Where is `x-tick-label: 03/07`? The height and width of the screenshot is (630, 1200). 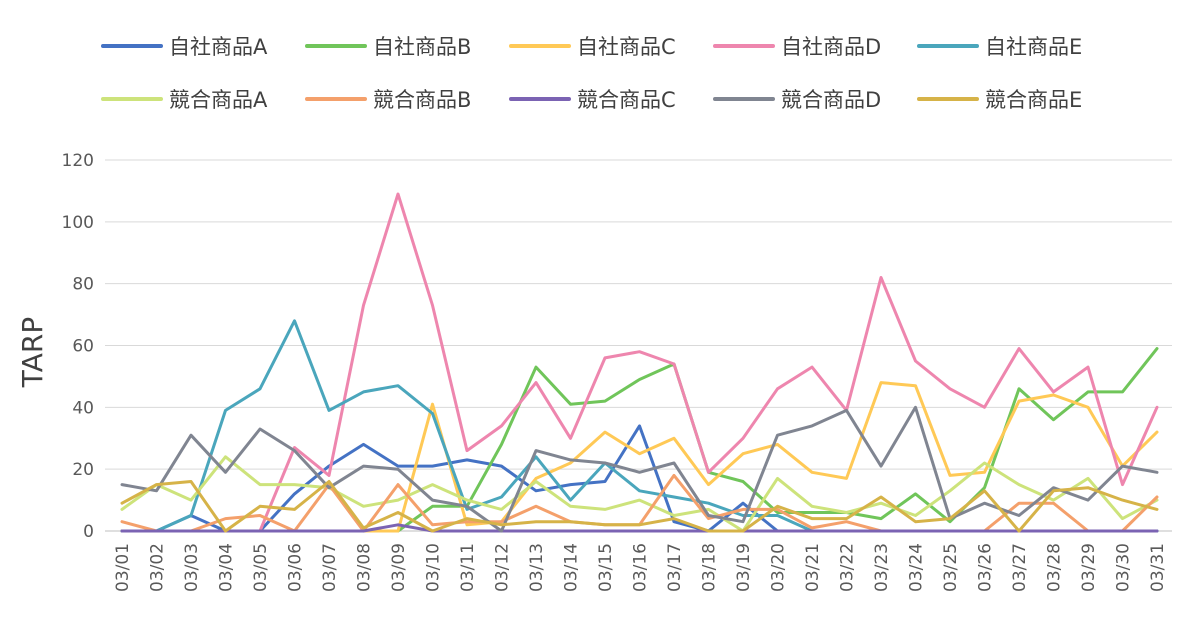 x-tick-label: 03/07 is located at coordinates (330, 567).